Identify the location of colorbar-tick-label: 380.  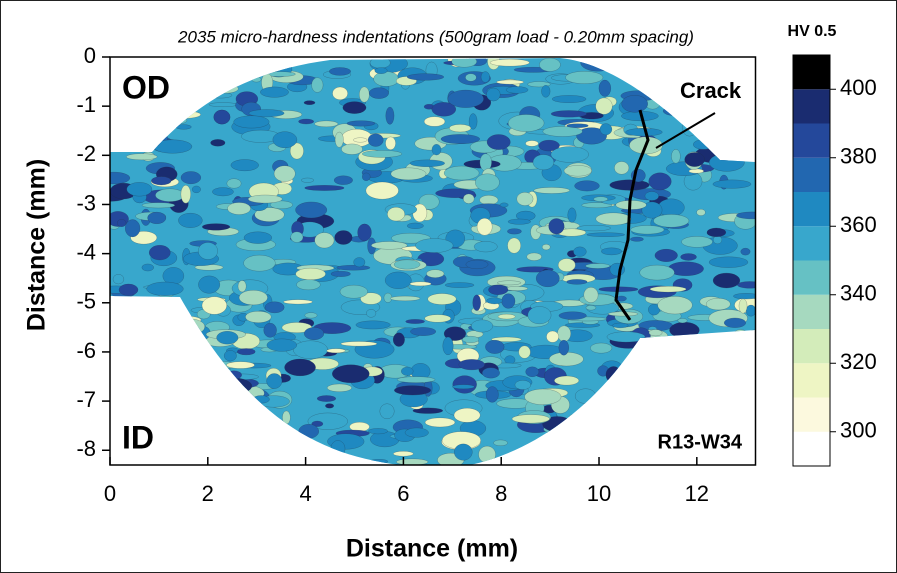
(858, 156).